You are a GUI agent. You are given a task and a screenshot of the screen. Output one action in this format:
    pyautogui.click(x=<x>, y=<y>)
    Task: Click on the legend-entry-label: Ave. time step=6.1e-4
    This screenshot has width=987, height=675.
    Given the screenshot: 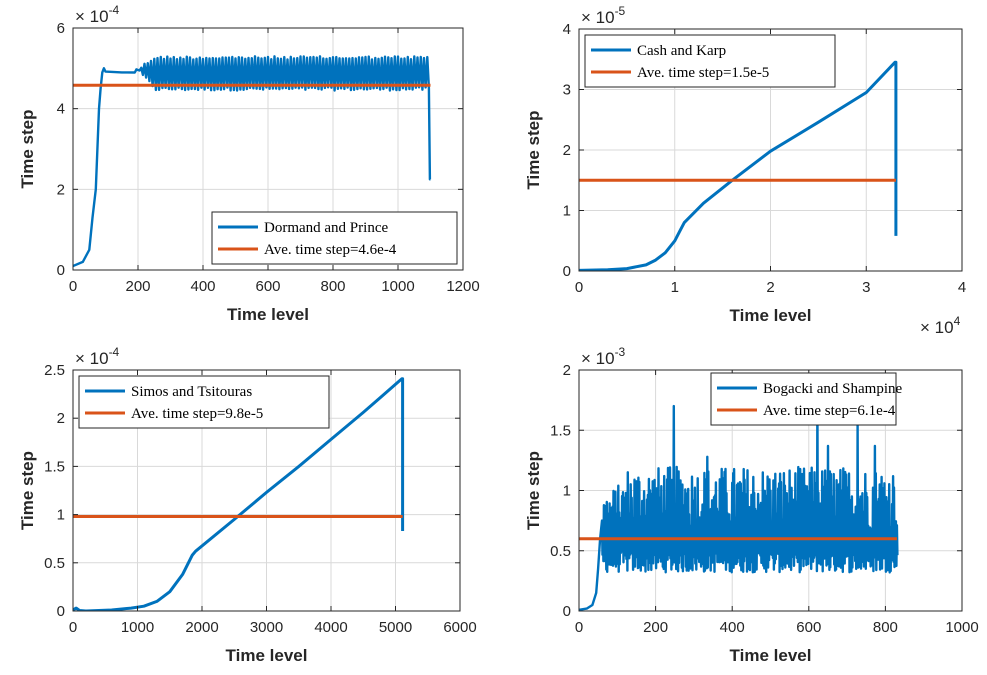 What is the action you would take?
    pyautogui.click(x=829, y=411)
    